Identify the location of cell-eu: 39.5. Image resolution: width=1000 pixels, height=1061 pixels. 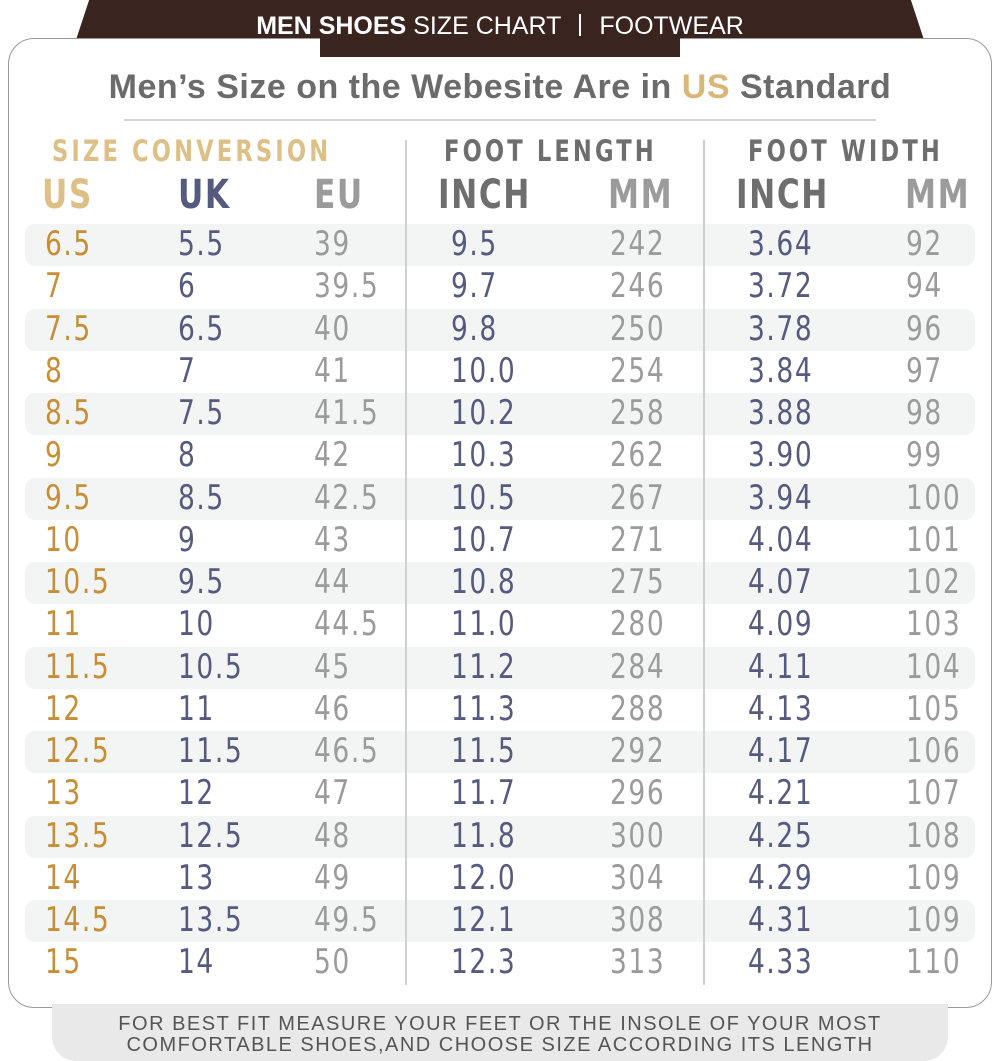
(347, 286).